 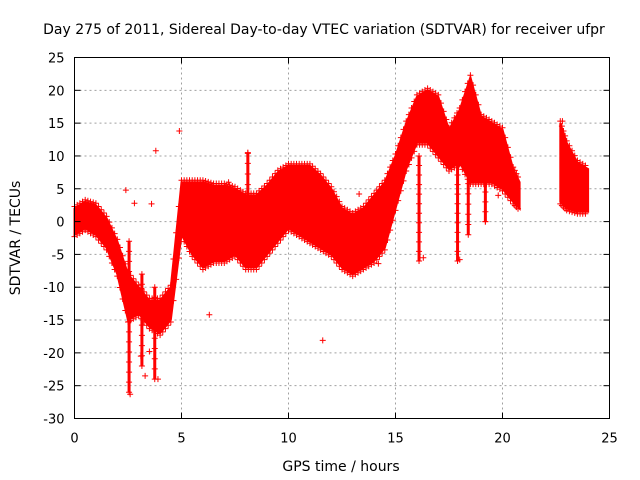 I want to click on y-tick-label: 20, so click(x=56, y=91).